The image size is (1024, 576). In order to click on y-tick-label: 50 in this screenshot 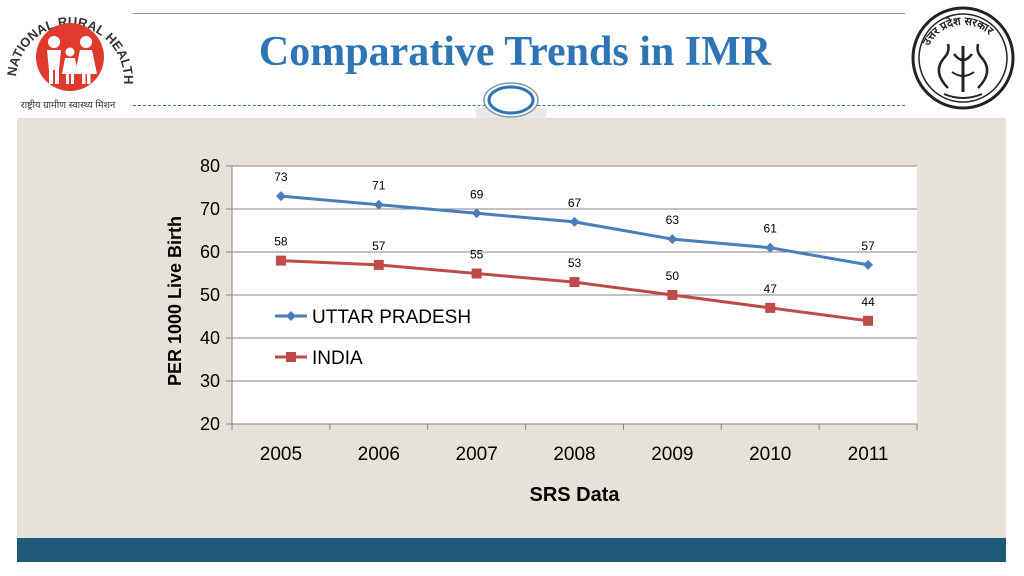, I will do `click(210, 295)`.